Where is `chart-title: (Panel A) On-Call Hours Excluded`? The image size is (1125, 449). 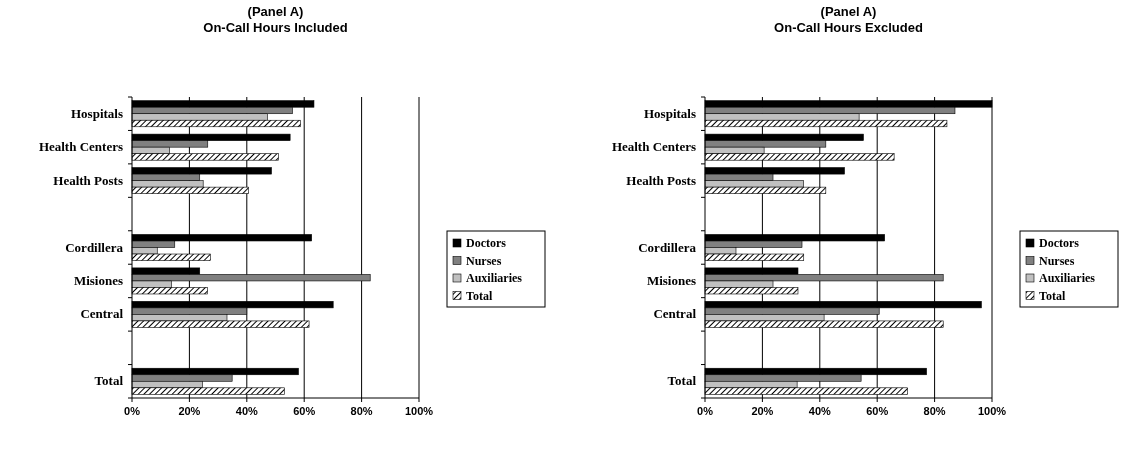 chart-title: (Panel A) On-Call Hours Excluded is located at coordinates (848, 19).